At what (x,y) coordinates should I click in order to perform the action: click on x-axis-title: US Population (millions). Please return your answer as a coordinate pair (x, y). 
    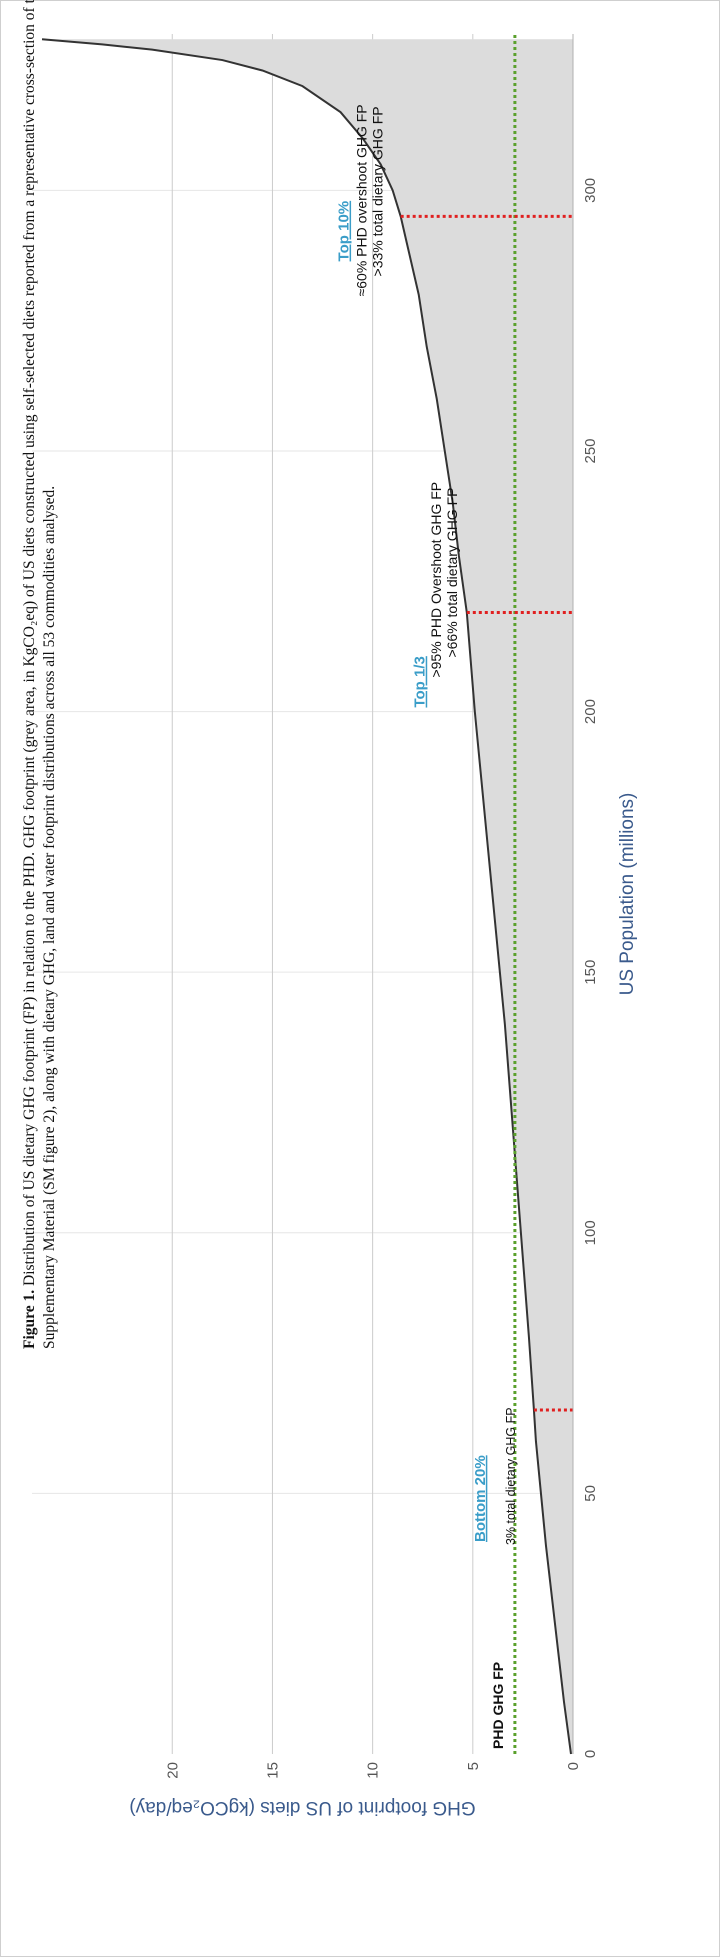
    Looking at the image, I should click on (627, 894).